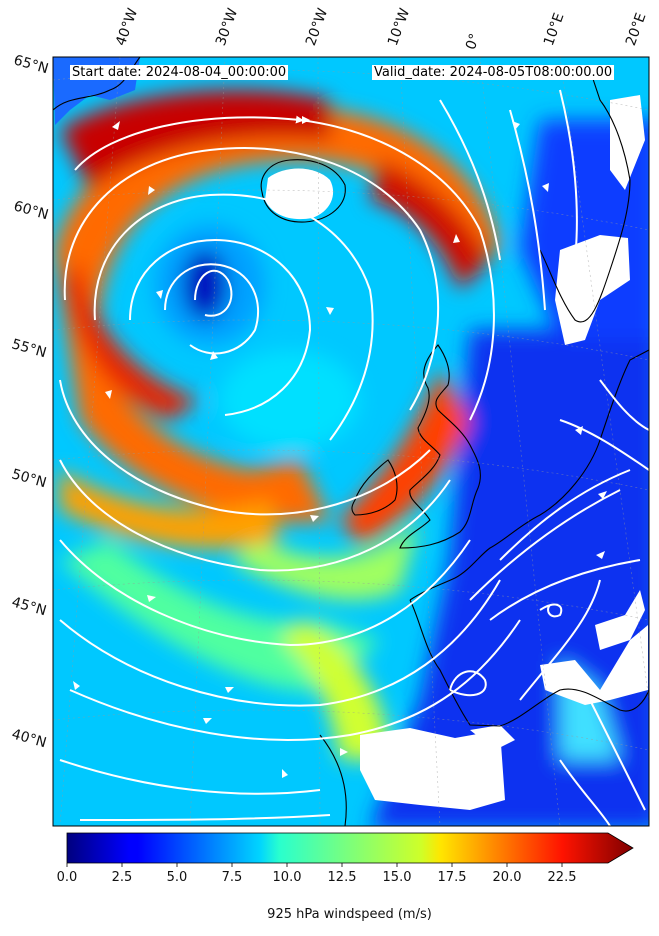 This screenshot has width=659, height=936. Describe the element at coordinates (122, 877) in the screenshot. I see `colorbar-tick-label: 2.5` at that location.